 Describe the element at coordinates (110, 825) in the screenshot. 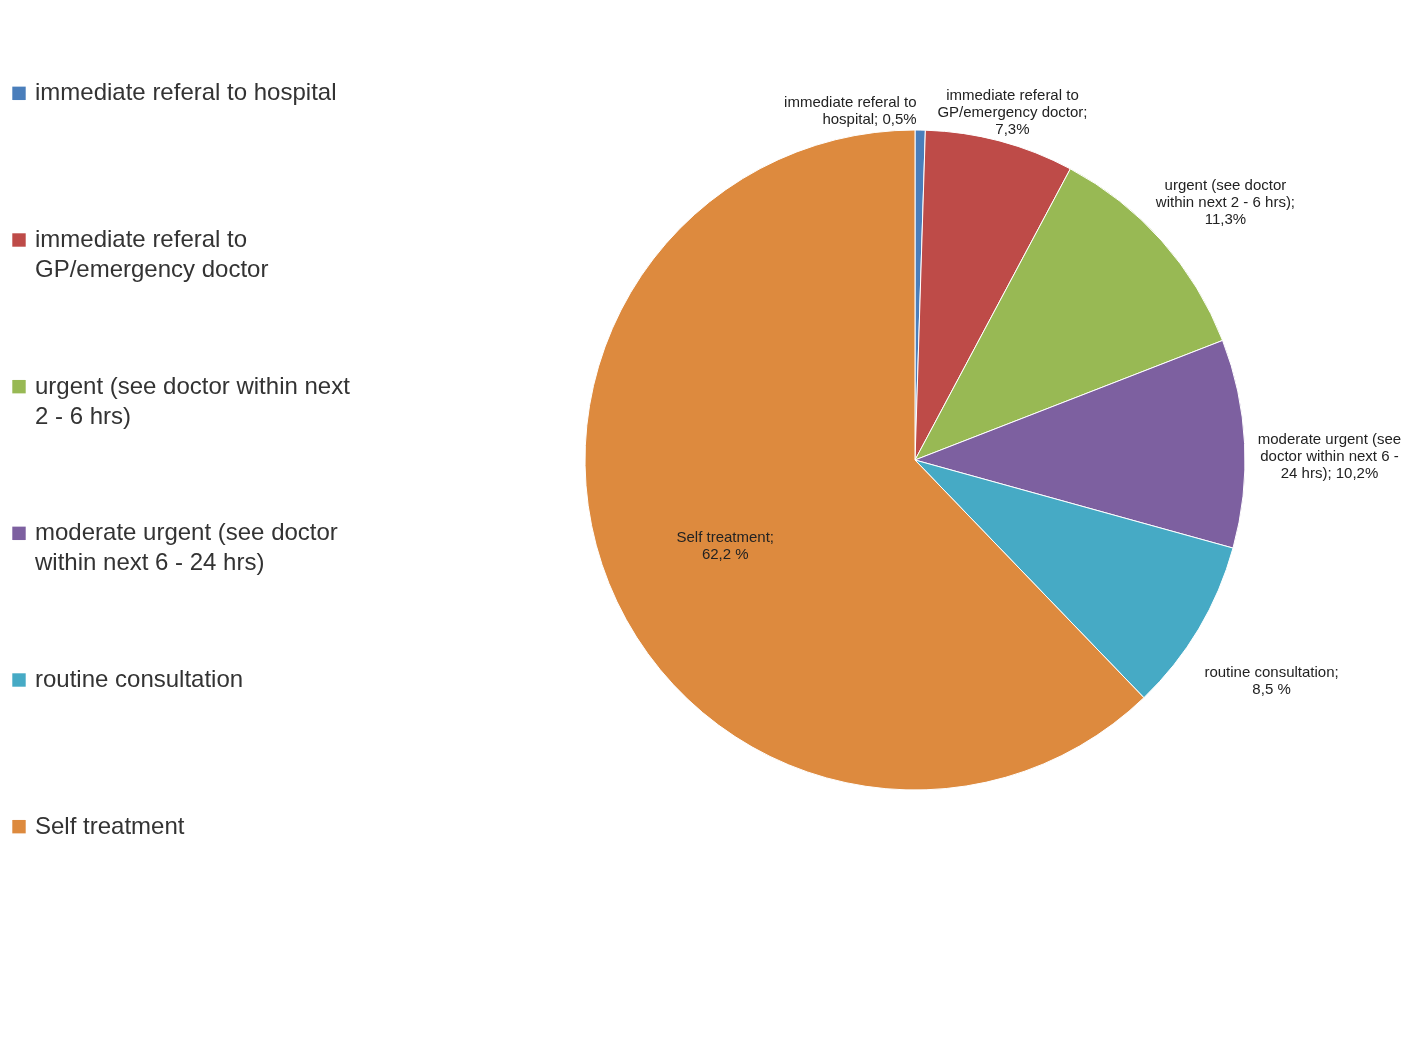

I see `legend-label: Self treatment` at that location.